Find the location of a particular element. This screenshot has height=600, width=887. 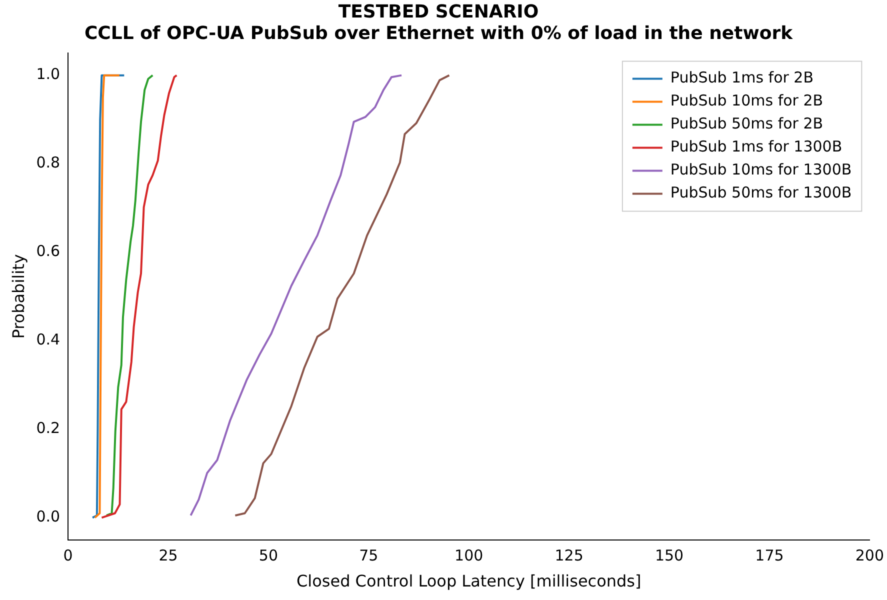

legend-label: PubSub 10ms for 1300B is located at coordinates (761, 169).